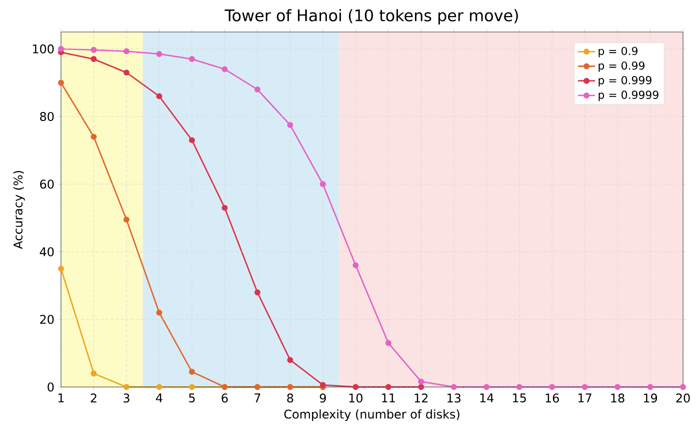 The image size is (700, 434). I want to click on y-tick-label: 40, so click(47, 251).